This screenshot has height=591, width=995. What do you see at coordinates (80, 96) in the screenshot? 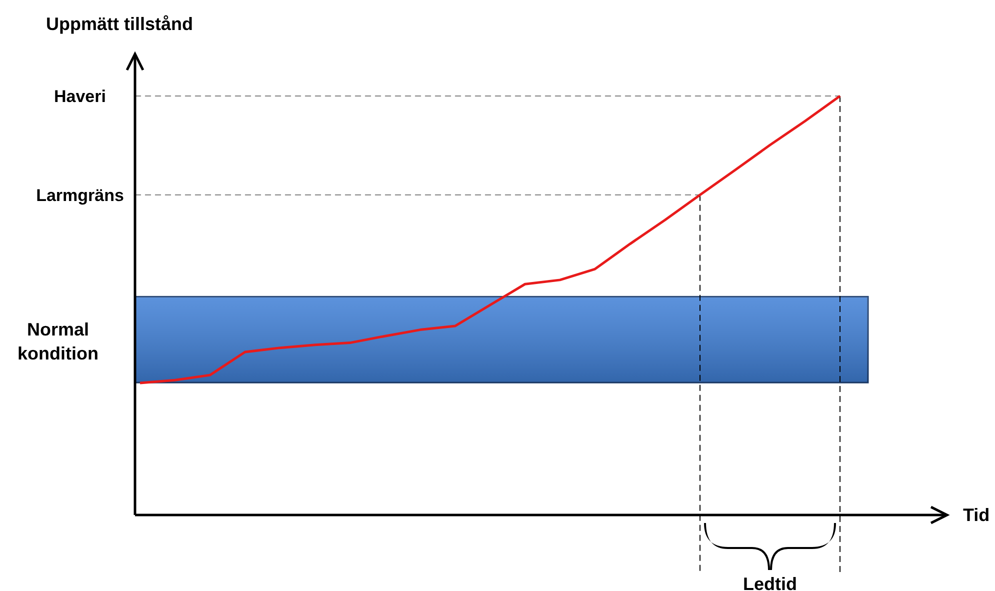
I see `ref-line-label: Haveri` at bounding box center [80, 96].